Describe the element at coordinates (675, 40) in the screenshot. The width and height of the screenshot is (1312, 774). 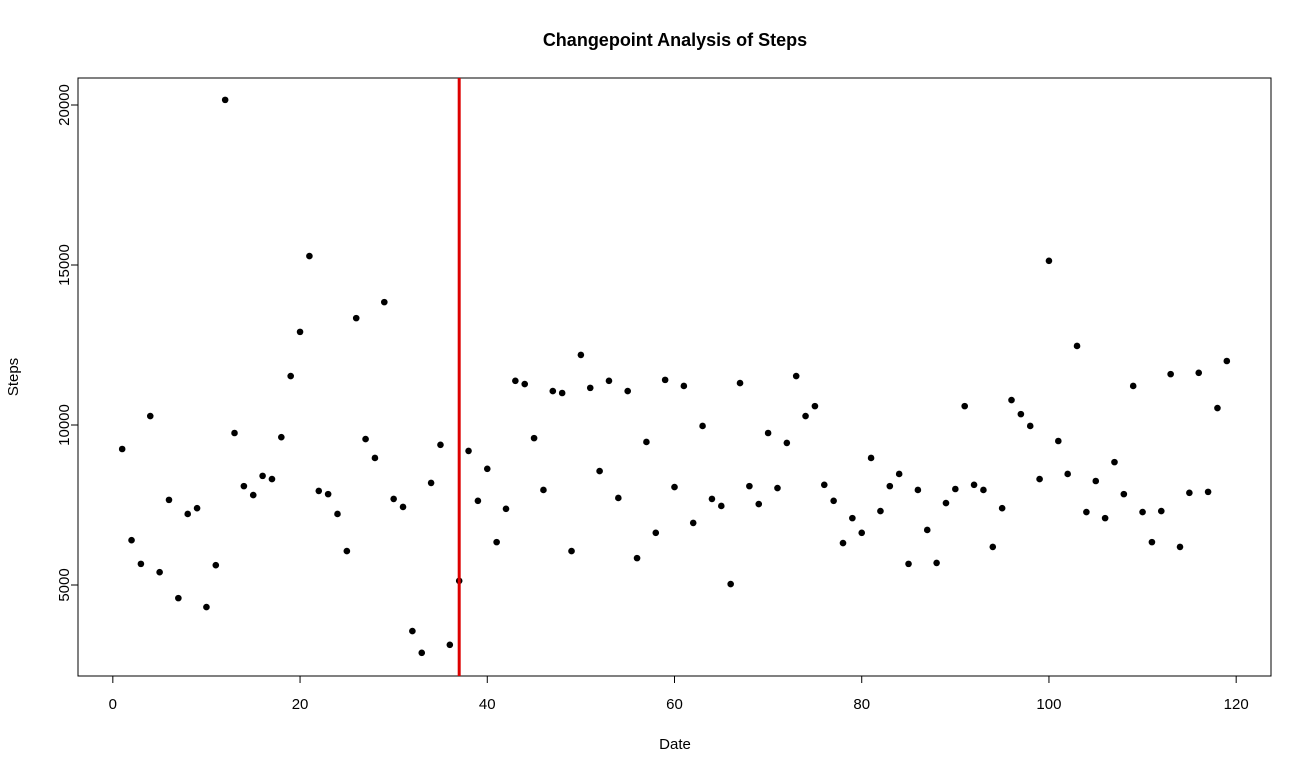
I see `chart-title: Changepoint Analysis of Steps` at that location.